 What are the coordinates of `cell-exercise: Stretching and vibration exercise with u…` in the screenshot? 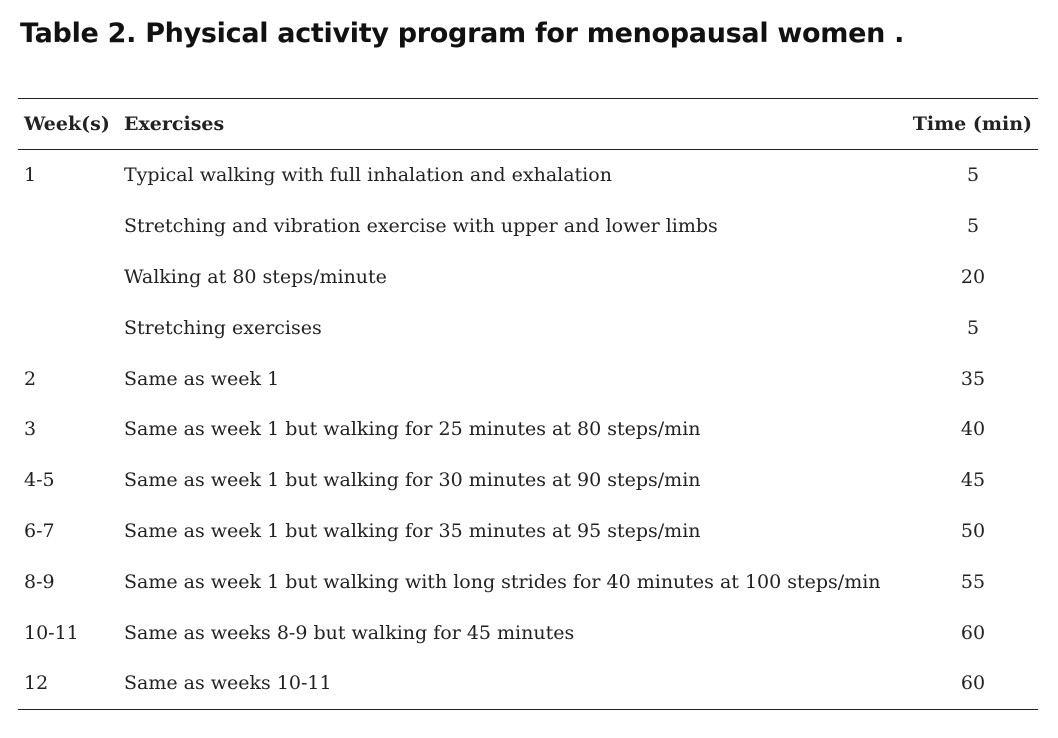 It's located at (421, 226).